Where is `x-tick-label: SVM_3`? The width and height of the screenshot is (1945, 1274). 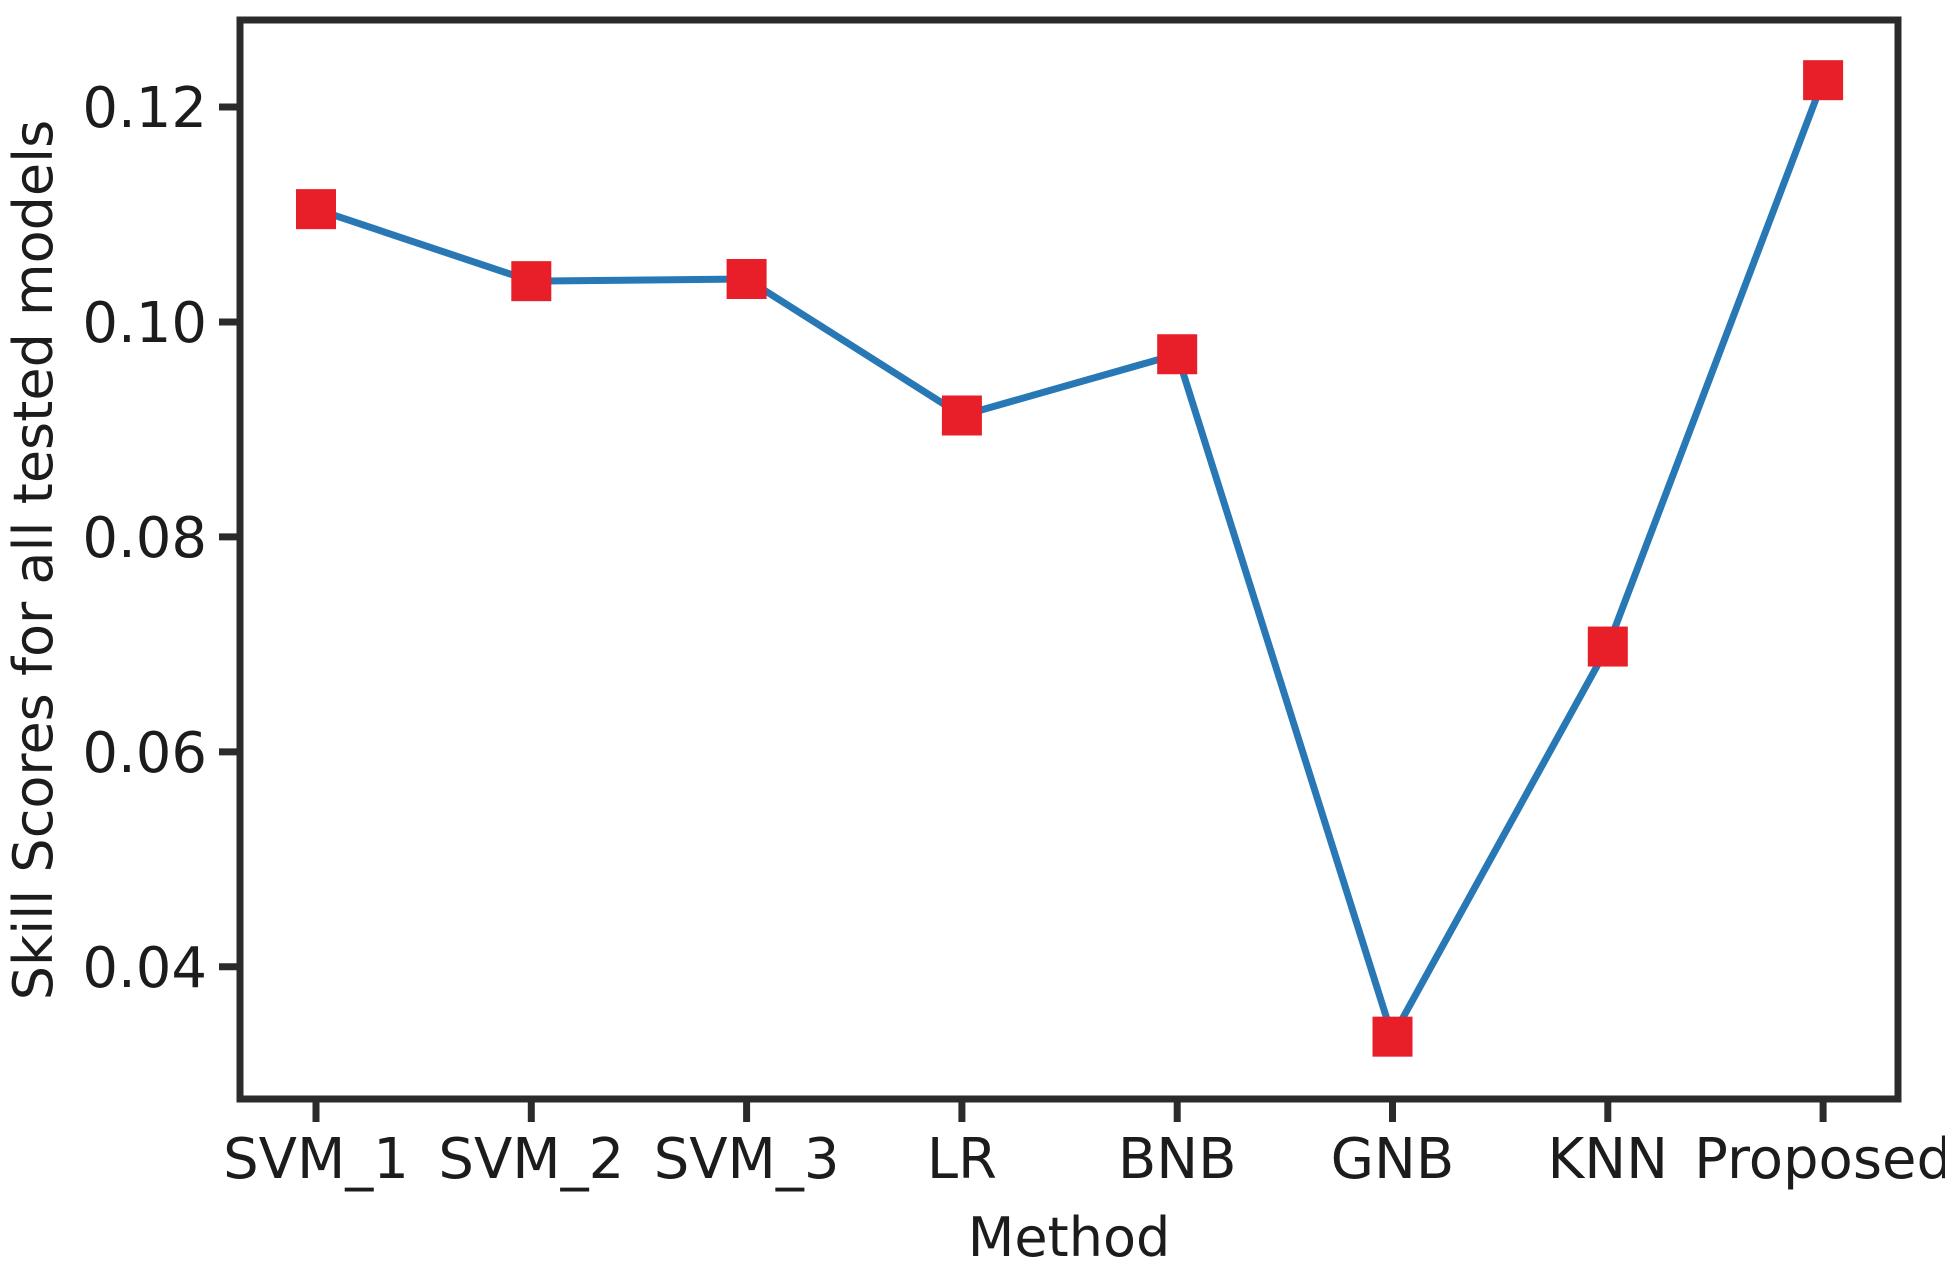 x-tick-label: SVM_3 is located at coordinates (747, 1159).